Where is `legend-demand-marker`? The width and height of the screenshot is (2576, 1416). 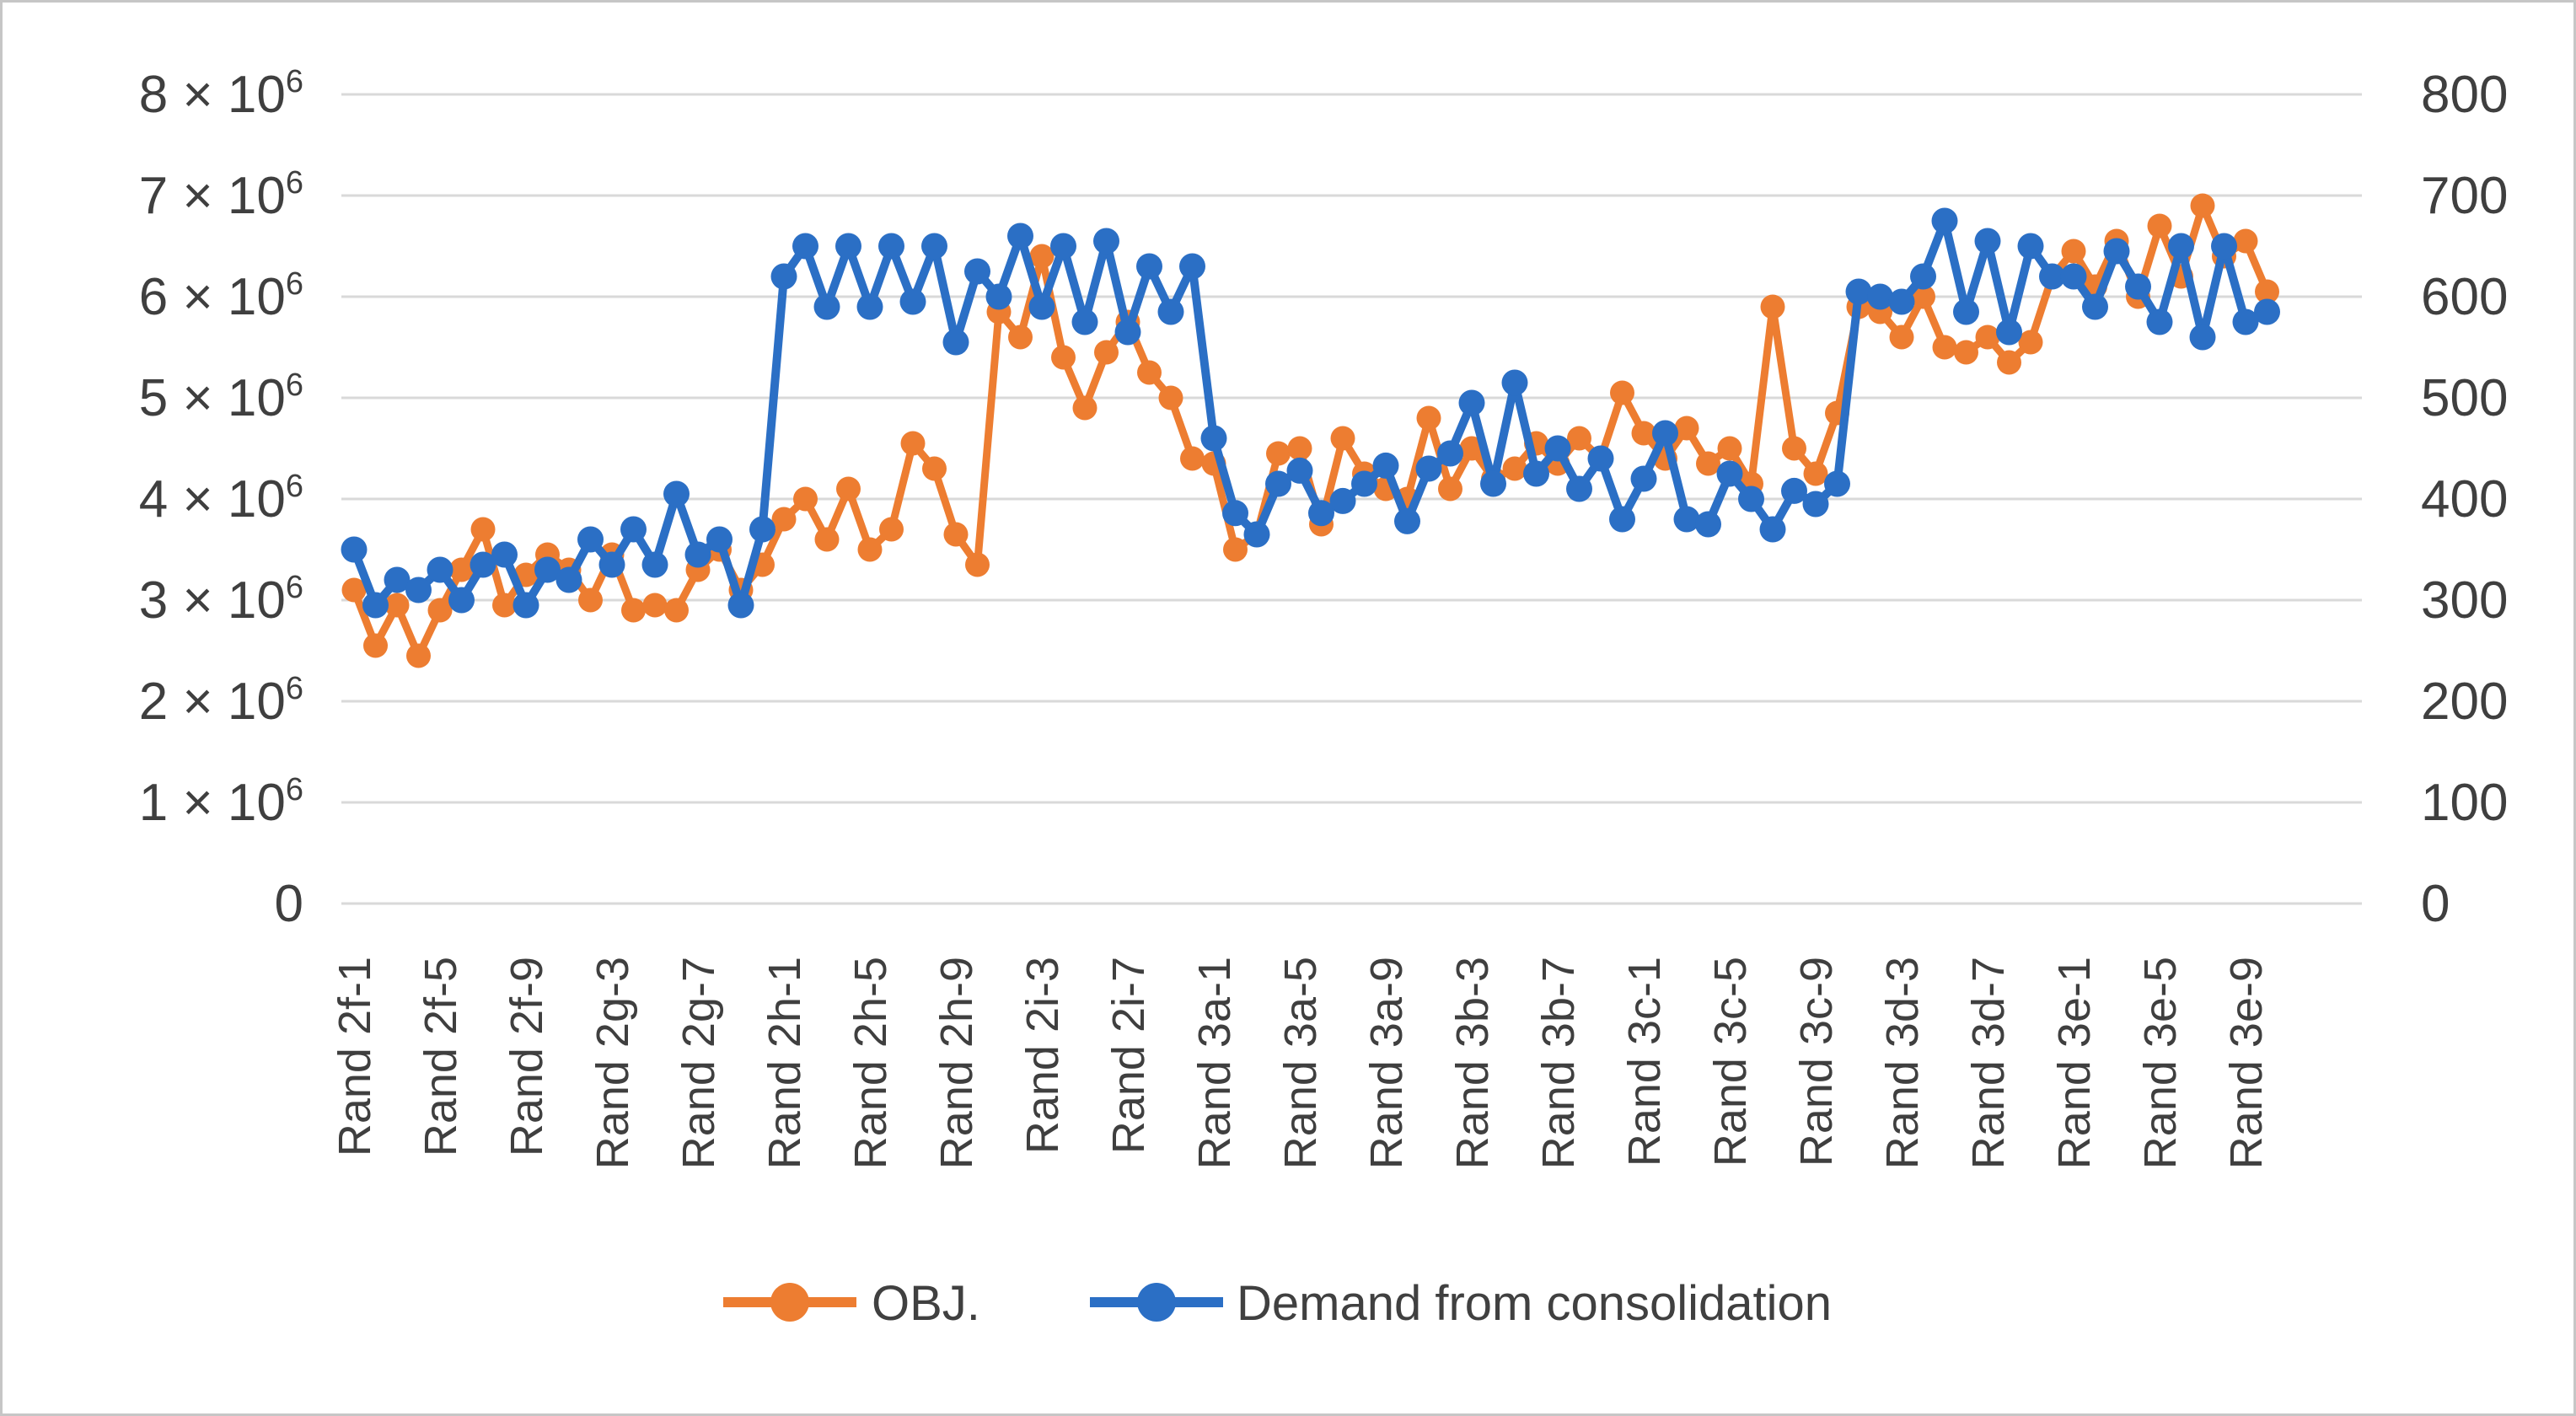
legend-demand-marker is located at coordinates (1156, 1302).